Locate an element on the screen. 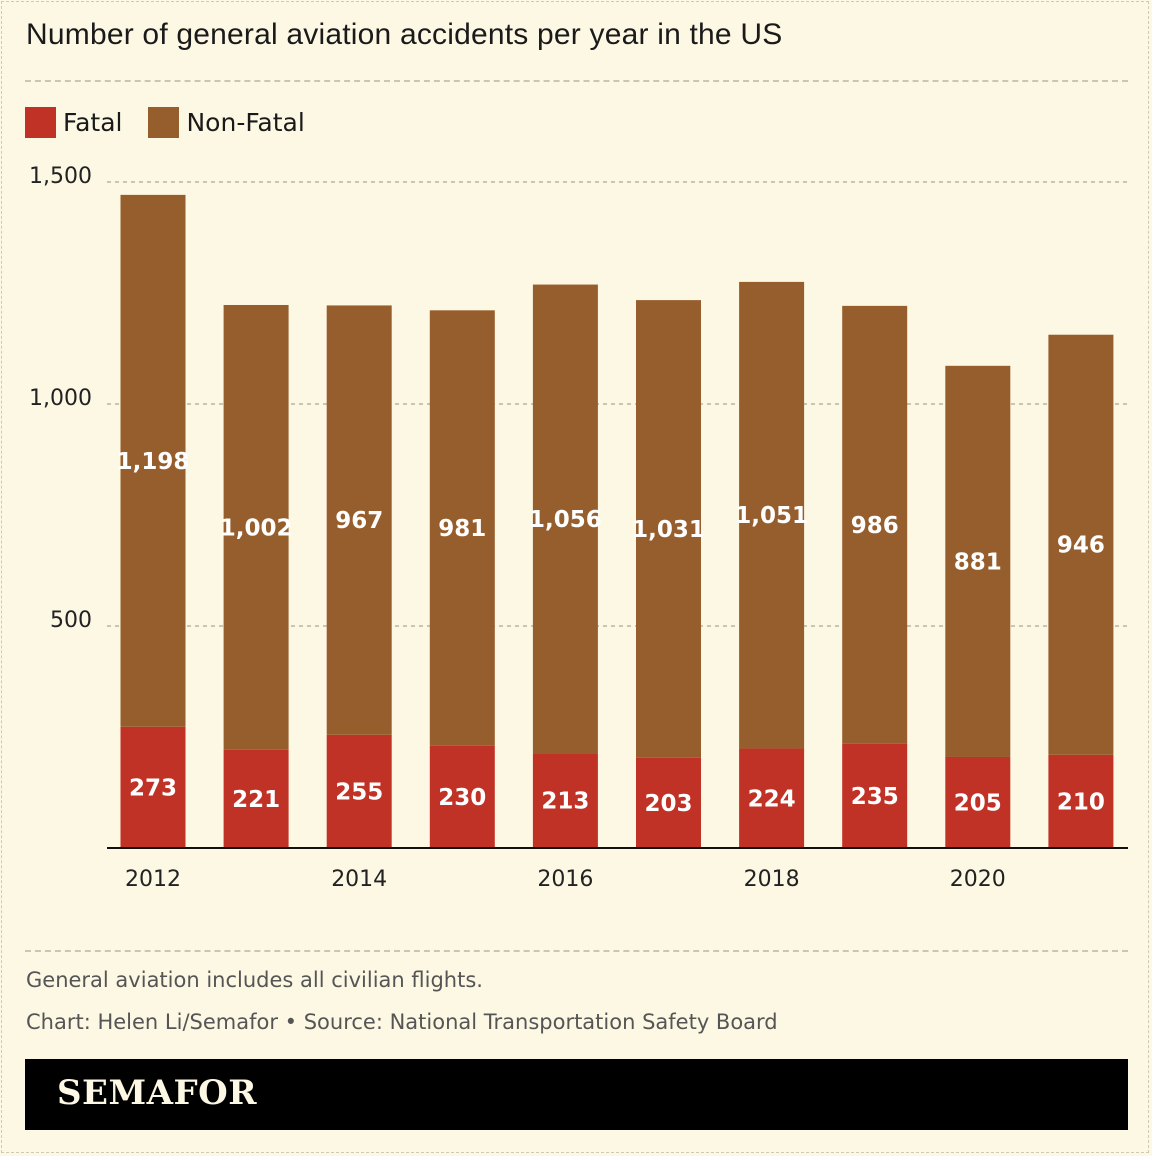  bar-fatal-2018 is located at coordinates (772, 798).